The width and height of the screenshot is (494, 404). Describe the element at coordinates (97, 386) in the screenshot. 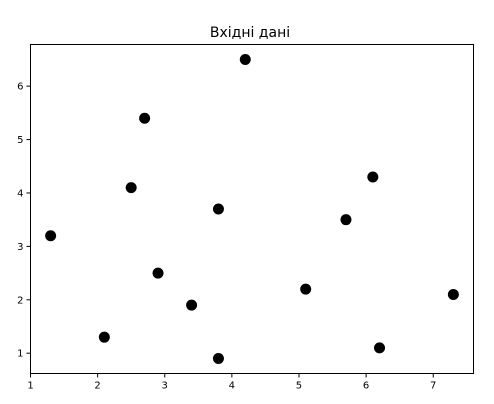

I see `x-tick-label: 2` at that location.